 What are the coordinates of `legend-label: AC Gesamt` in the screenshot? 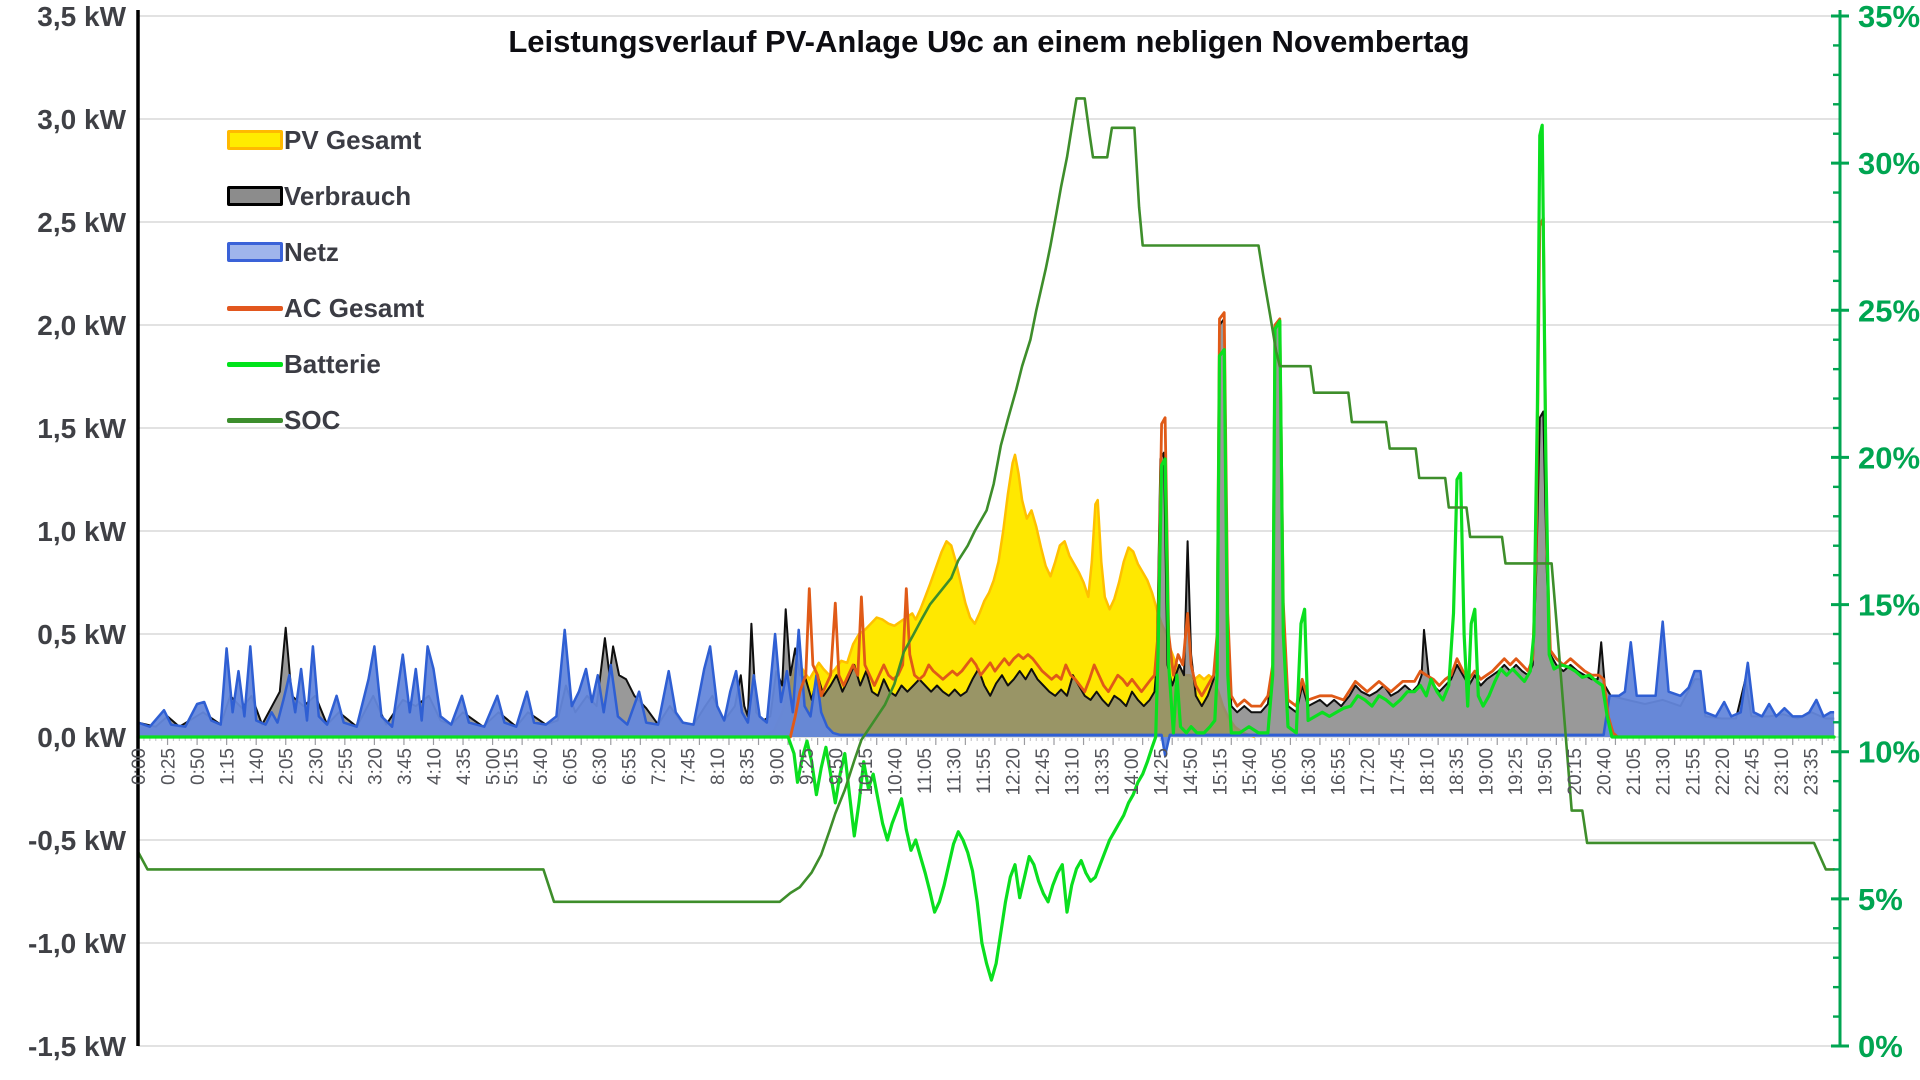 It's located at (354, 308).